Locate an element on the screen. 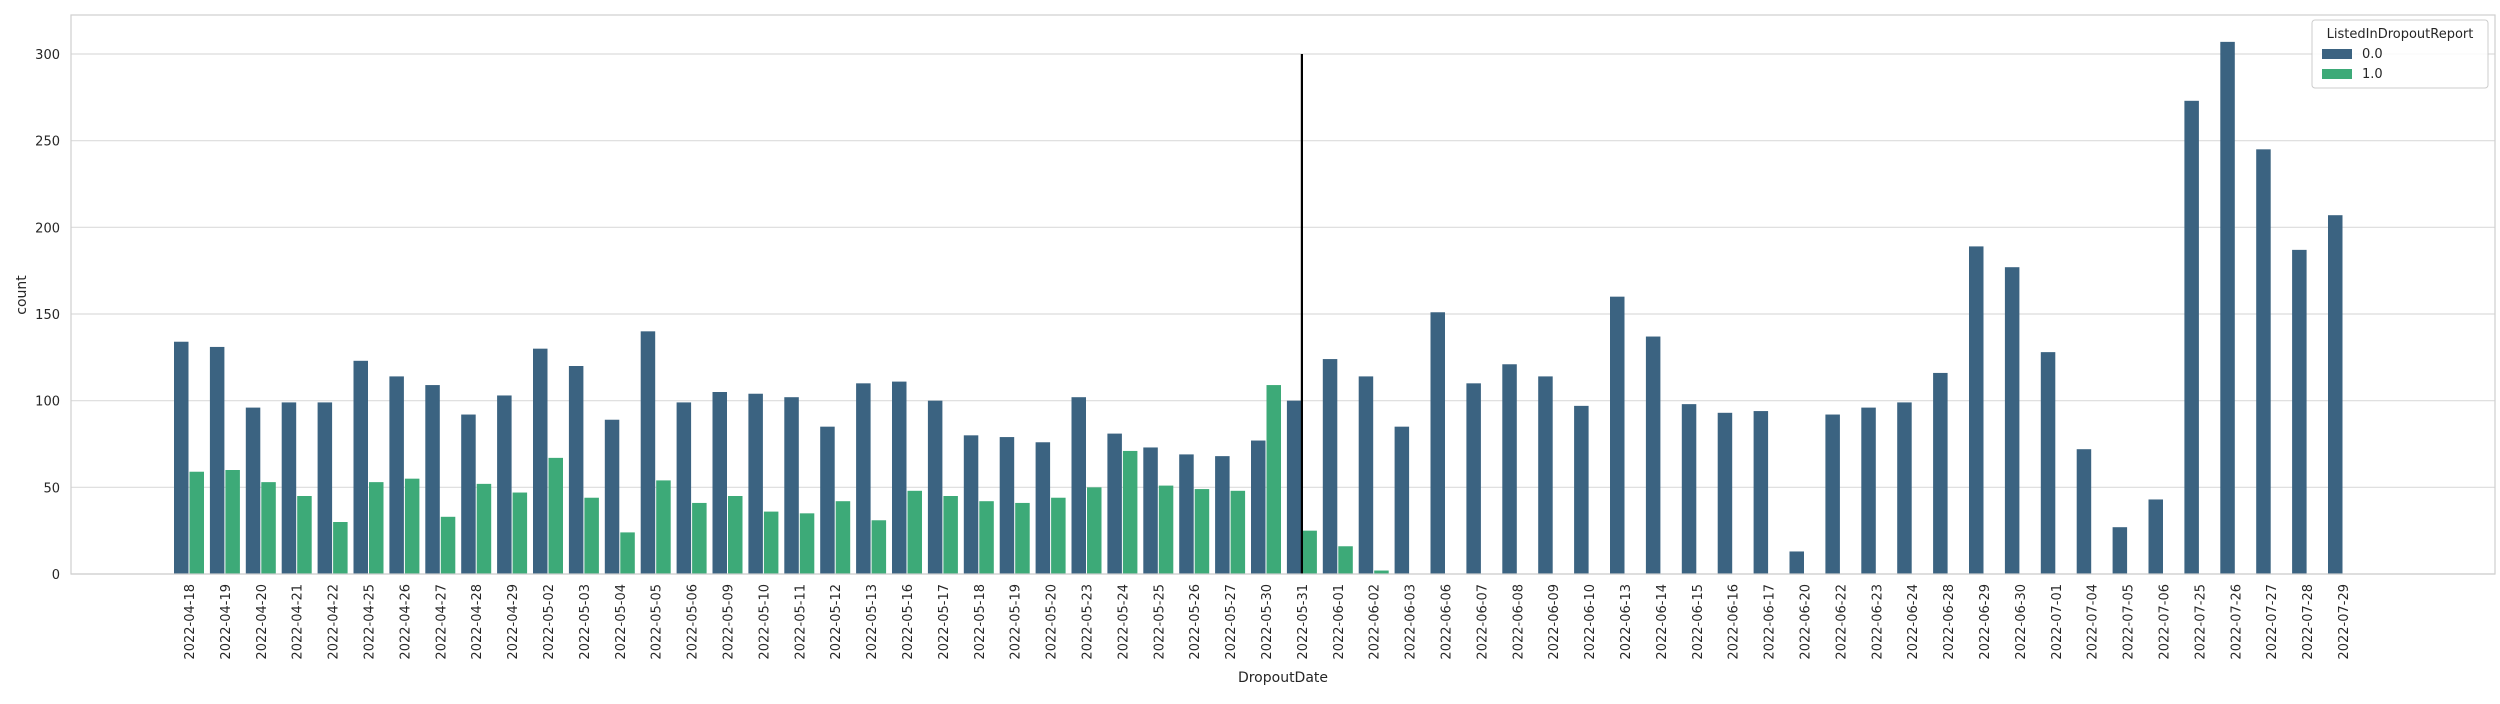 The width and height of the screenshot is (2500, 704). bar-0.0-2022-05-23 is located at coordinates (1078, 485).